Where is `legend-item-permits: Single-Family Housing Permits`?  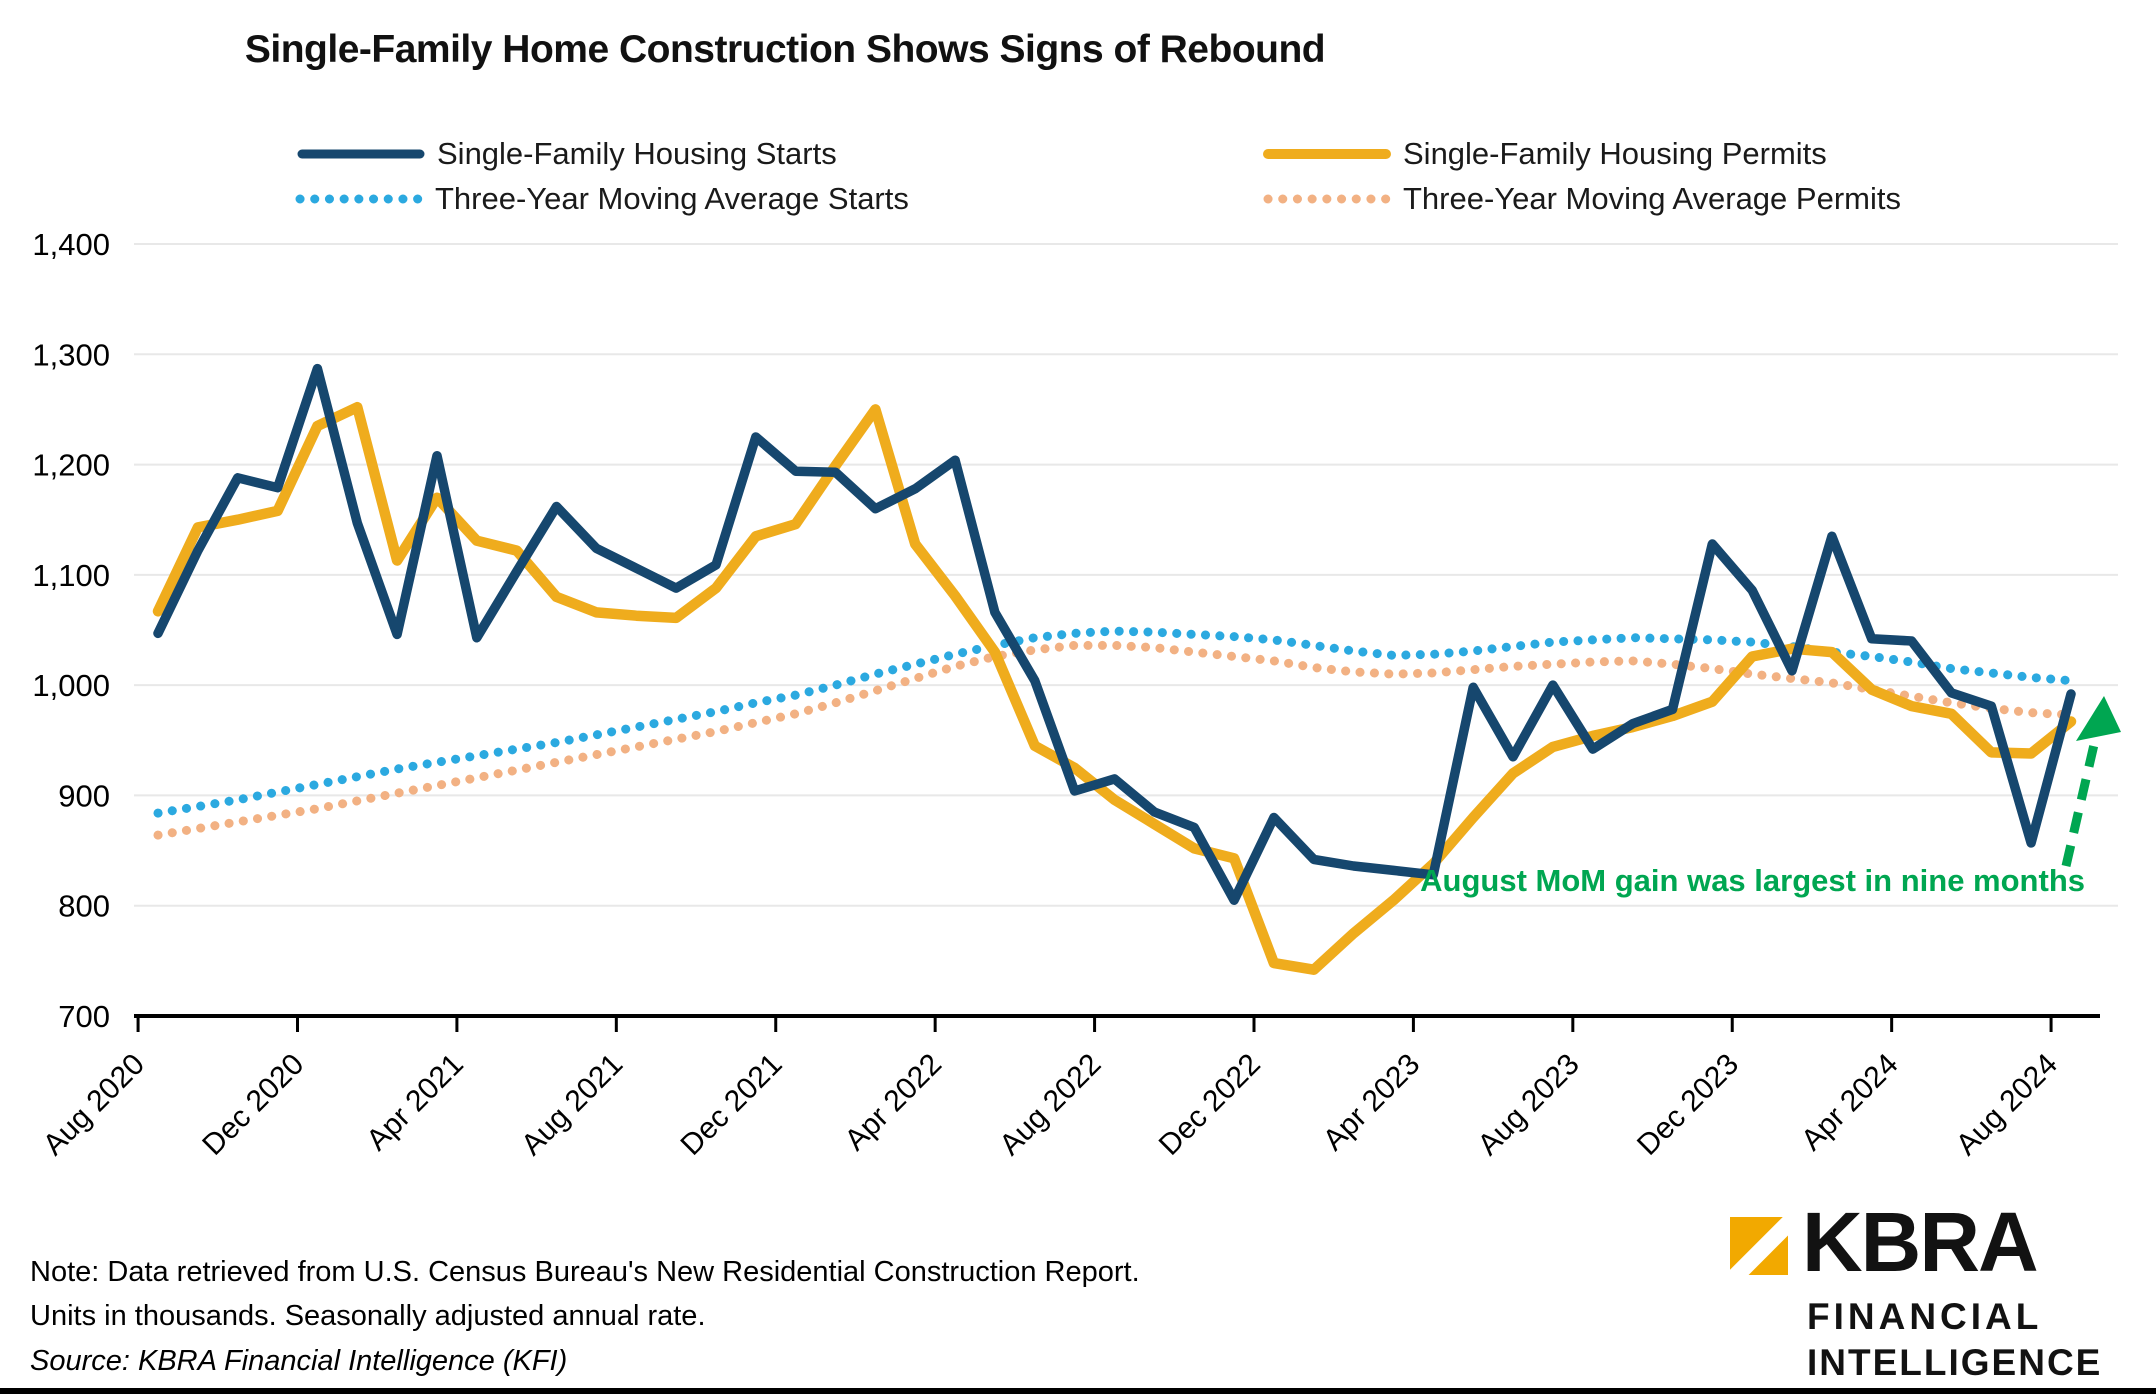
legend-item-permits: Single-Family Housing Permits is located at coordinates (1545, 153).